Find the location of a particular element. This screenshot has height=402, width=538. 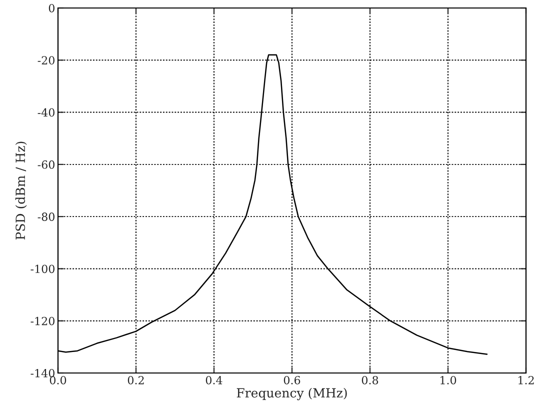

y-tick-label: -120 is located at coordinates (42, 321).